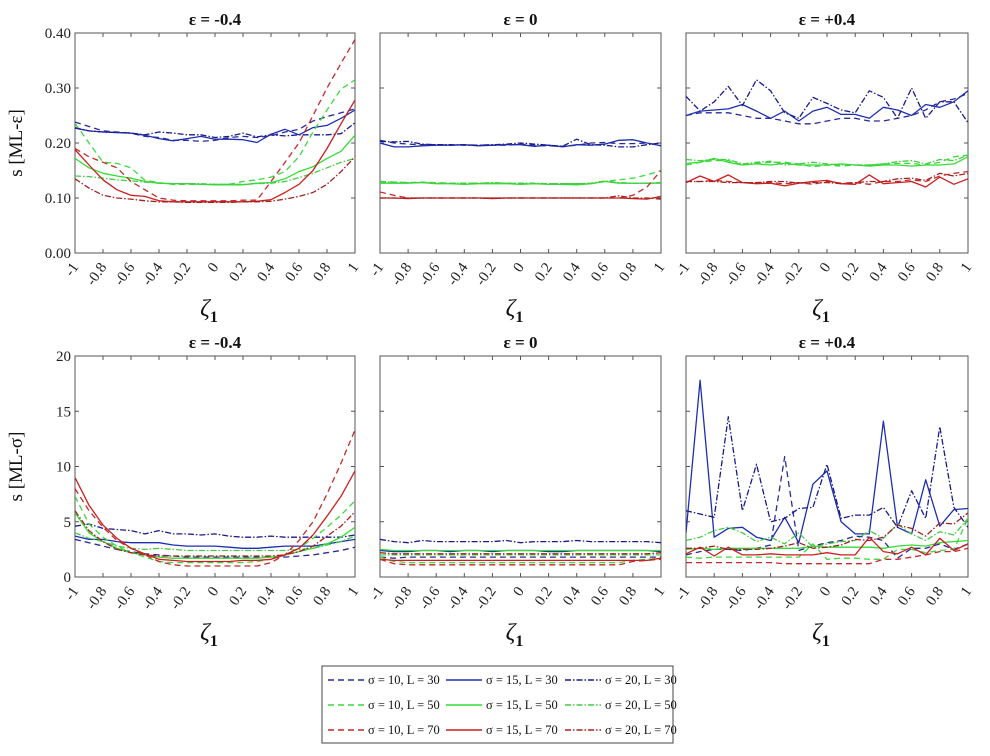 This screenshot has height=756, width=990. I want to click on legend-label: σ = 15, L = 70, so click(522, 730).